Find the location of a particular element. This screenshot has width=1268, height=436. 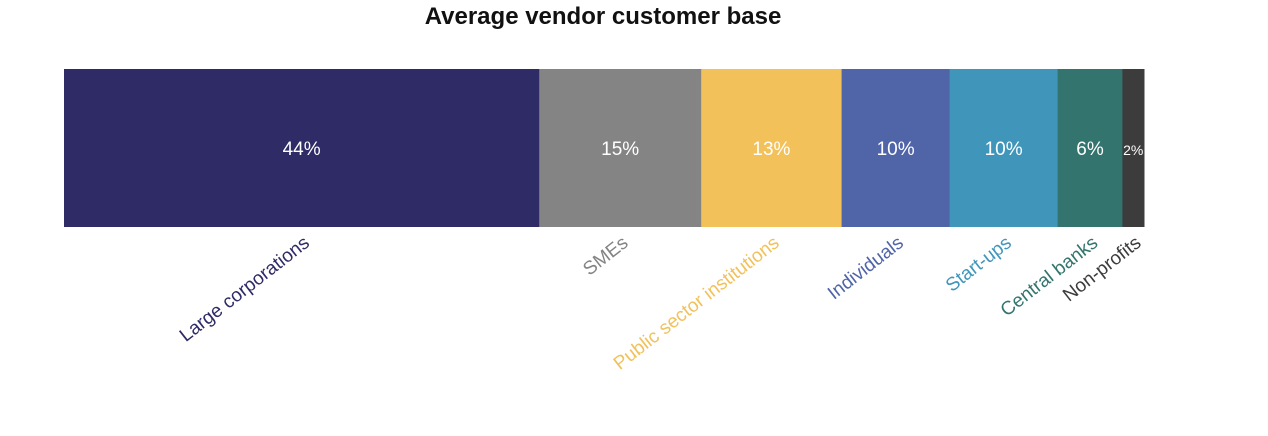

bar-segment-smes is located at coordinates (620, 148).